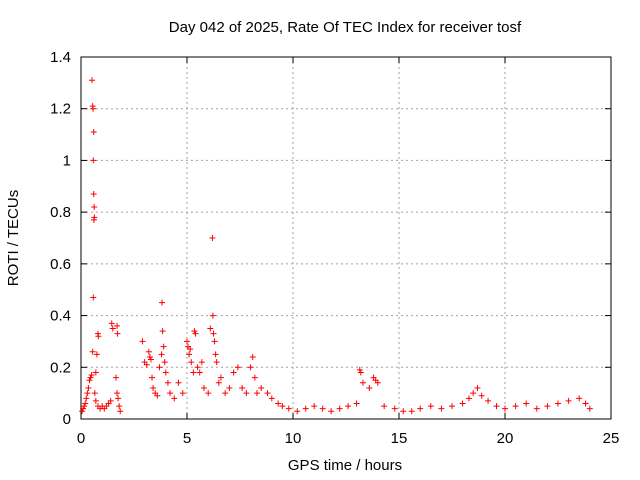 The height and width of the screenshot is (480, 640). Describe the element at coordinates (60, 264) in the screenshot. I see `y-tick-label: 0.6` at that location.